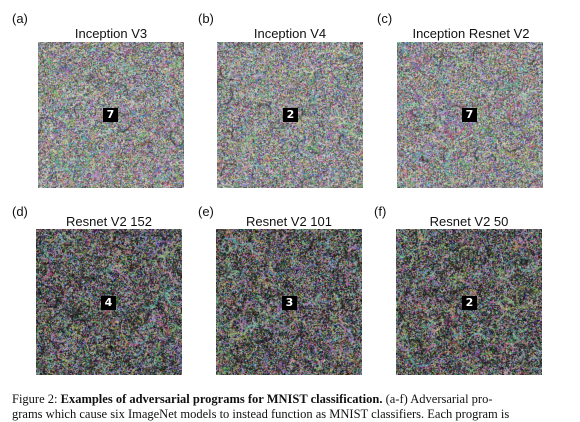 Image resolution: width=580 pixels, height=422 pixels. I want to click on panel-title: Inception Resnet V2, so click(471, 33).